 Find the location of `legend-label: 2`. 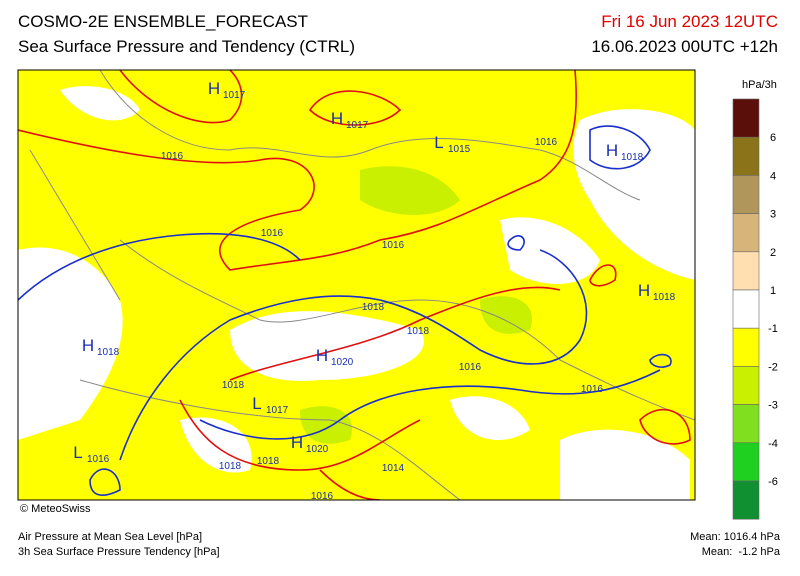

legend-label: 2 is located at coordinates (773, 253).